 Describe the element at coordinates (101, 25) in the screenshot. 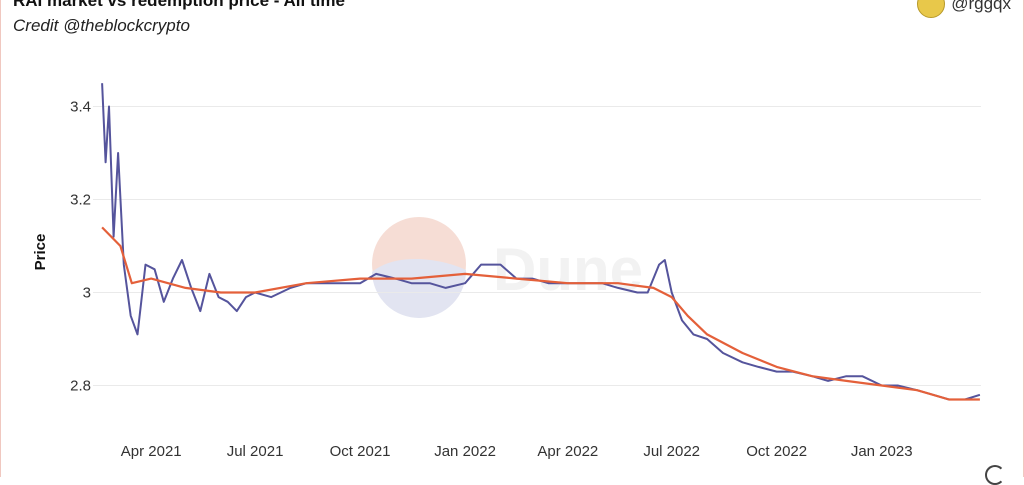

I see `chart-credit: Credit @theblockcrypto` at that location.